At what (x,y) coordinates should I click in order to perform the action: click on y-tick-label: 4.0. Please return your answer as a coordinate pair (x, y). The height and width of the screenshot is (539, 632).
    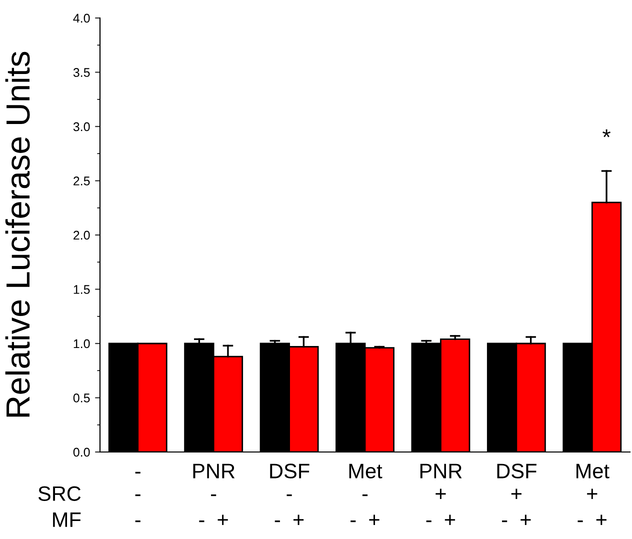
    Looking at the image, I should click on (81, 18).